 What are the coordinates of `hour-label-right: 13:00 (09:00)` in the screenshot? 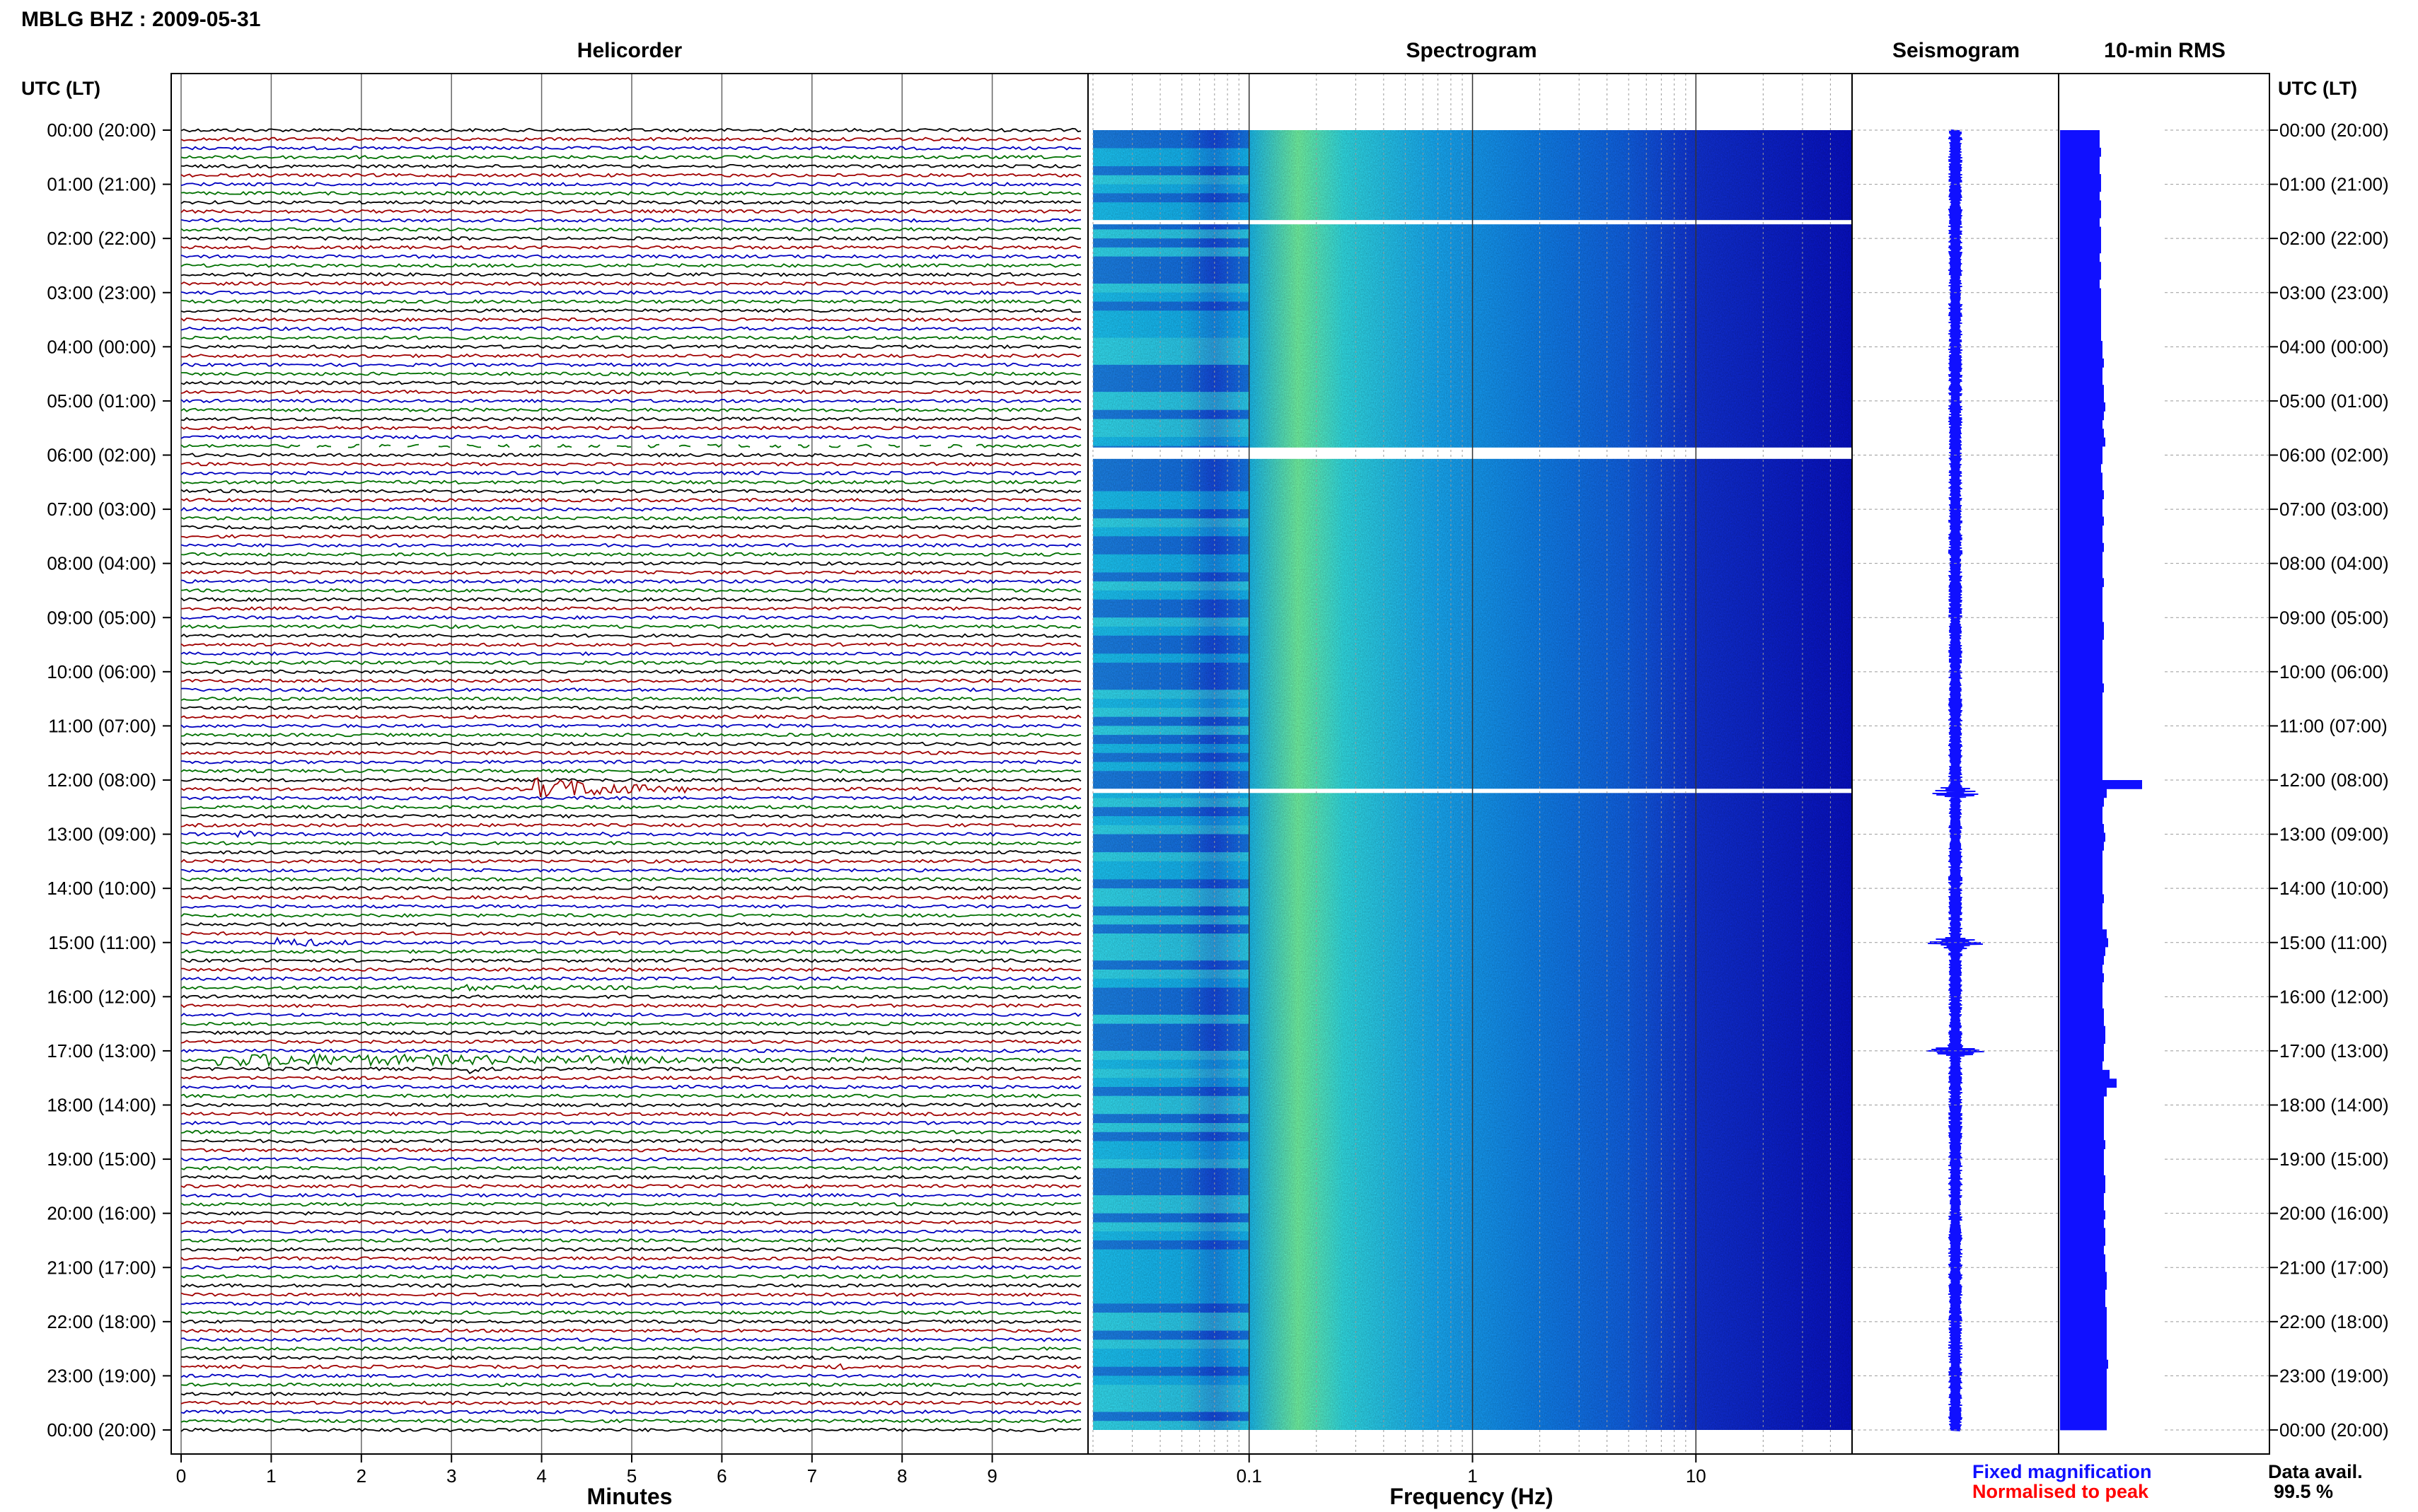 It's located at (2334, 834).